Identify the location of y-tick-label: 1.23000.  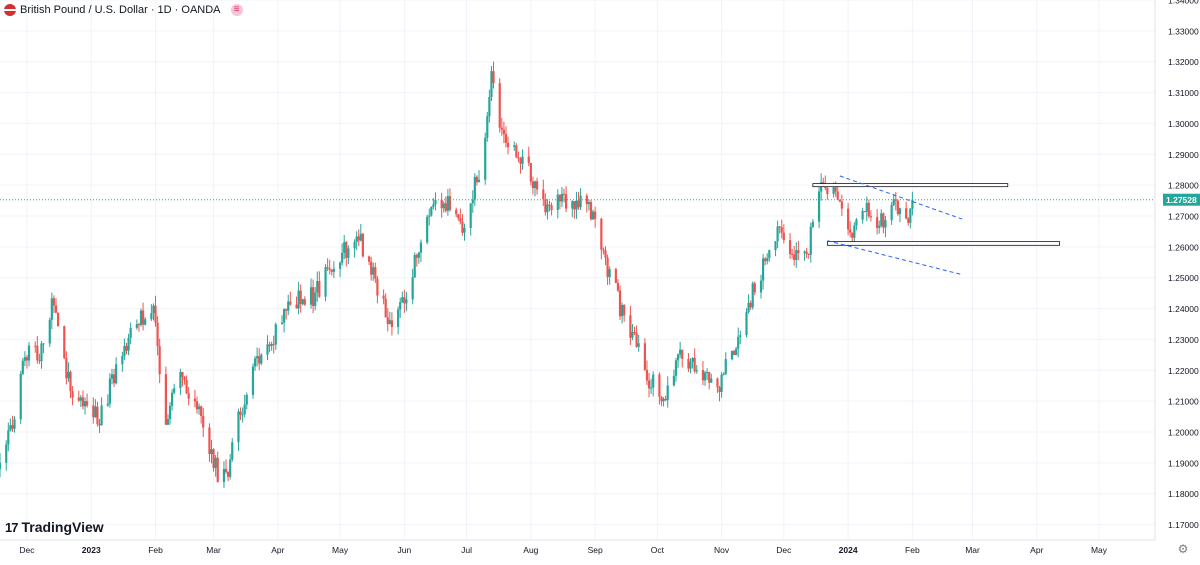
(1183, 340).